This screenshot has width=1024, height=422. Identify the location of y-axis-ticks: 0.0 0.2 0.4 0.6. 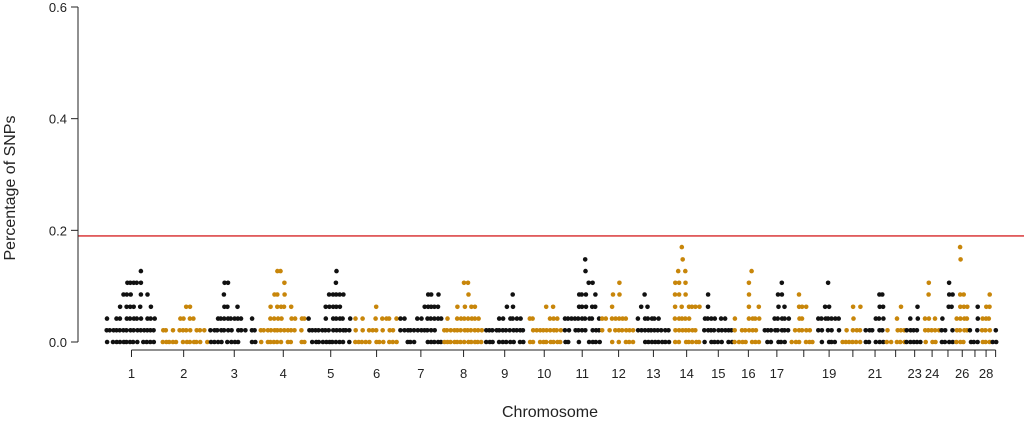
(63, 175).